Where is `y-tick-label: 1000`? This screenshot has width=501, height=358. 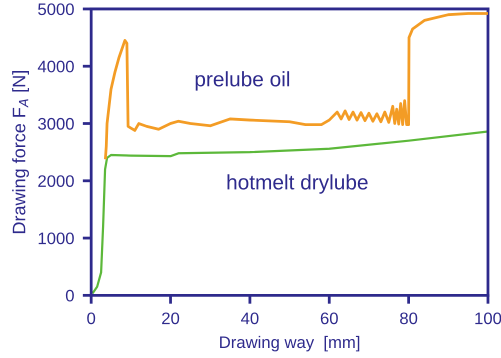 y-tick-label: 1000 is located at coordinates (56, 238).